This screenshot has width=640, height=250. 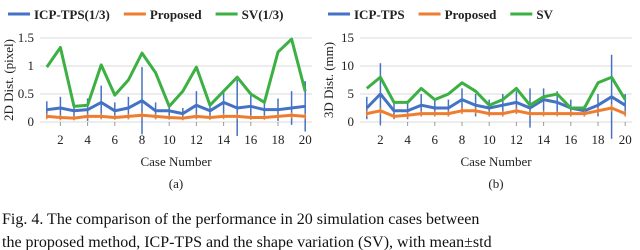 What do you see at coordinates (351, 93) in the screenshot?
I see `y-tick-label: 5` at bounding box center [351, 93].